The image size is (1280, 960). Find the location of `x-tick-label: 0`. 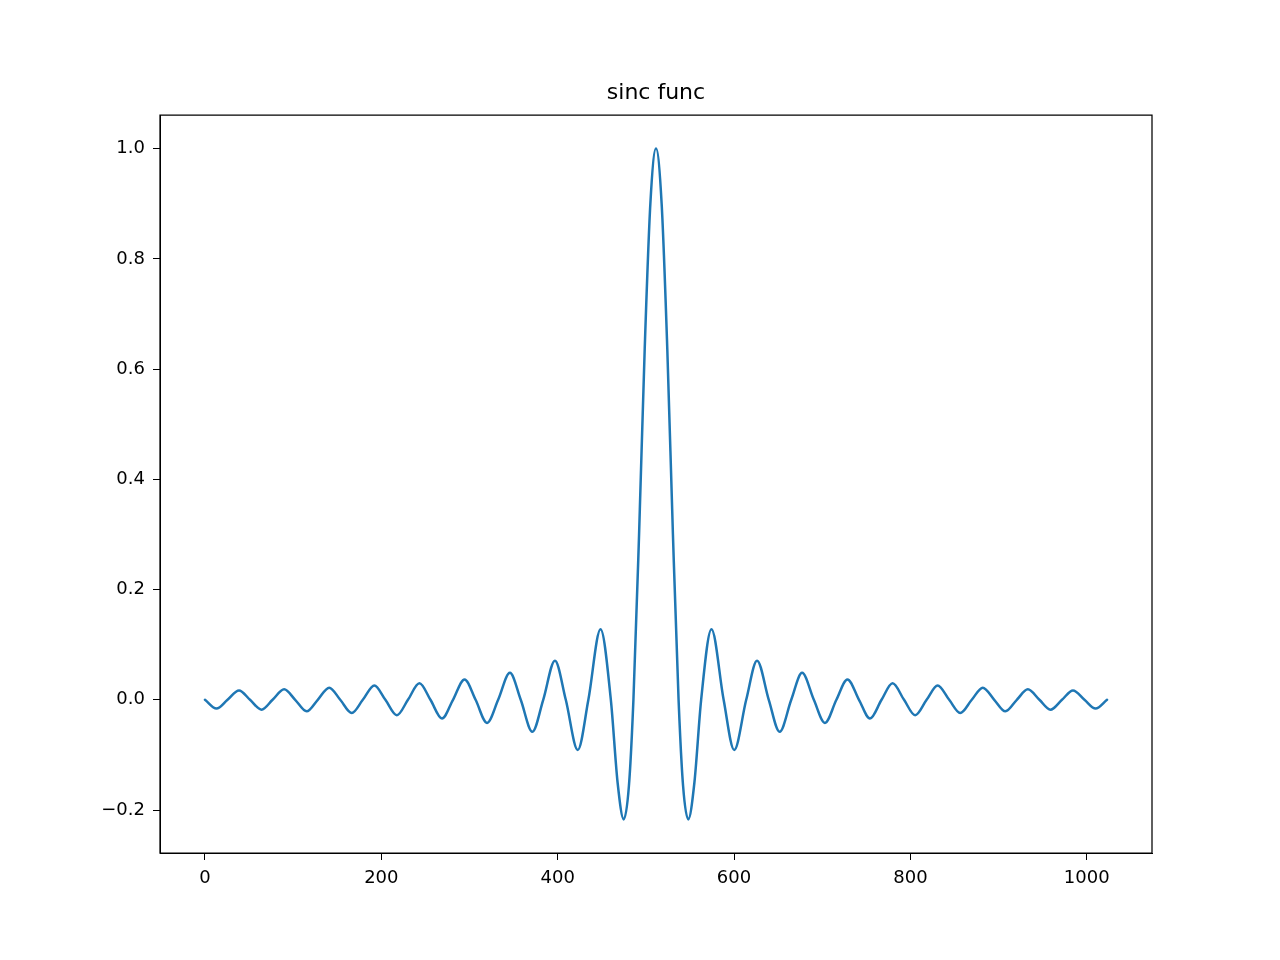

x-tick-label: 0 is located at coordinates (205, 877).